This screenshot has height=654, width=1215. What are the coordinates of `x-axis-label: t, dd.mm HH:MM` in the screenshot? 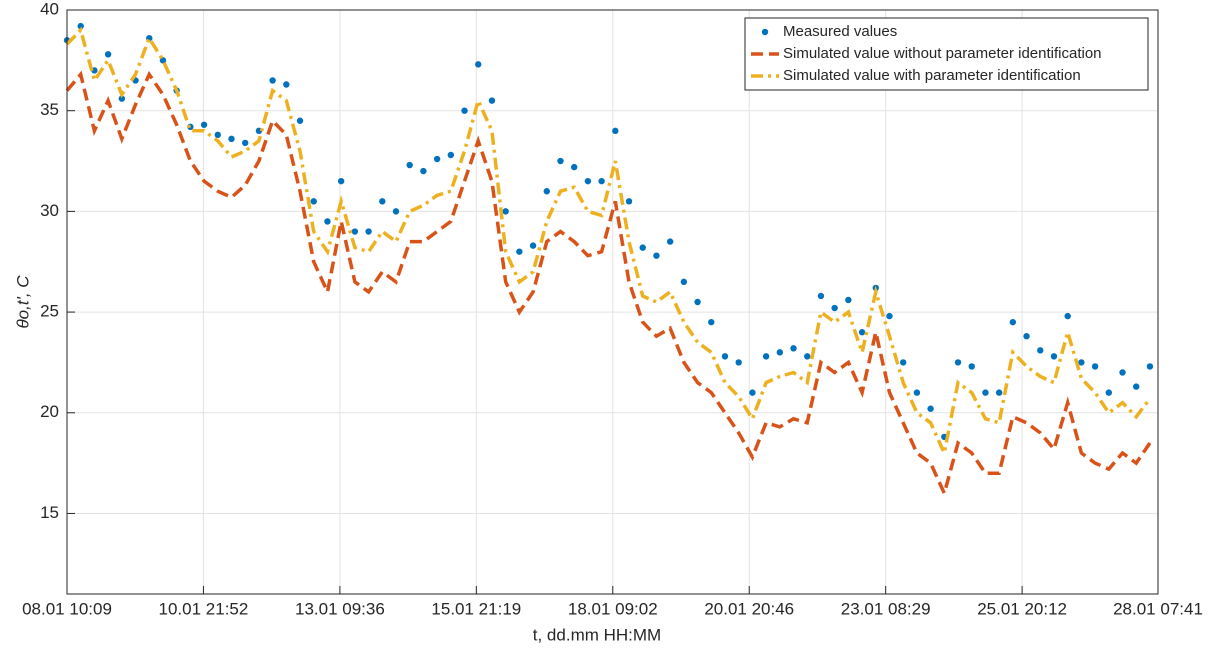 It's located at (597, 634).